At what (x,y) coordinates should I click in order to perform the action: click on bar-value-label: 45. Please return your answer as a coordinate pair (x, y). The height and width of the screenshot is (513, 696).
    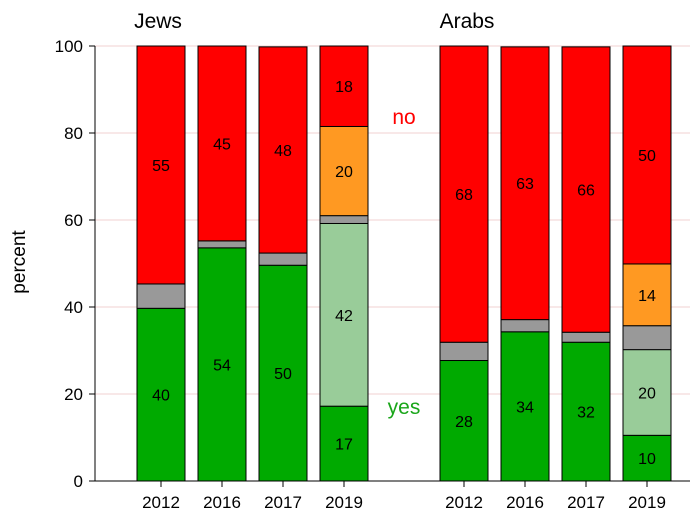
    Looking at the image, I should click on (222, 144).